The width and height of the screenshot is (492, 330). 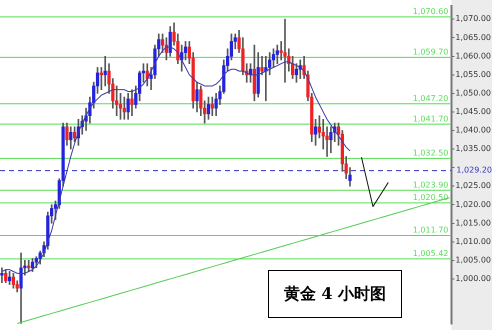 What do you see at coordinates (430, 153) in the screenshot?
I see `ref-line-label: 1,032.50` at bounding box center [430, 153].